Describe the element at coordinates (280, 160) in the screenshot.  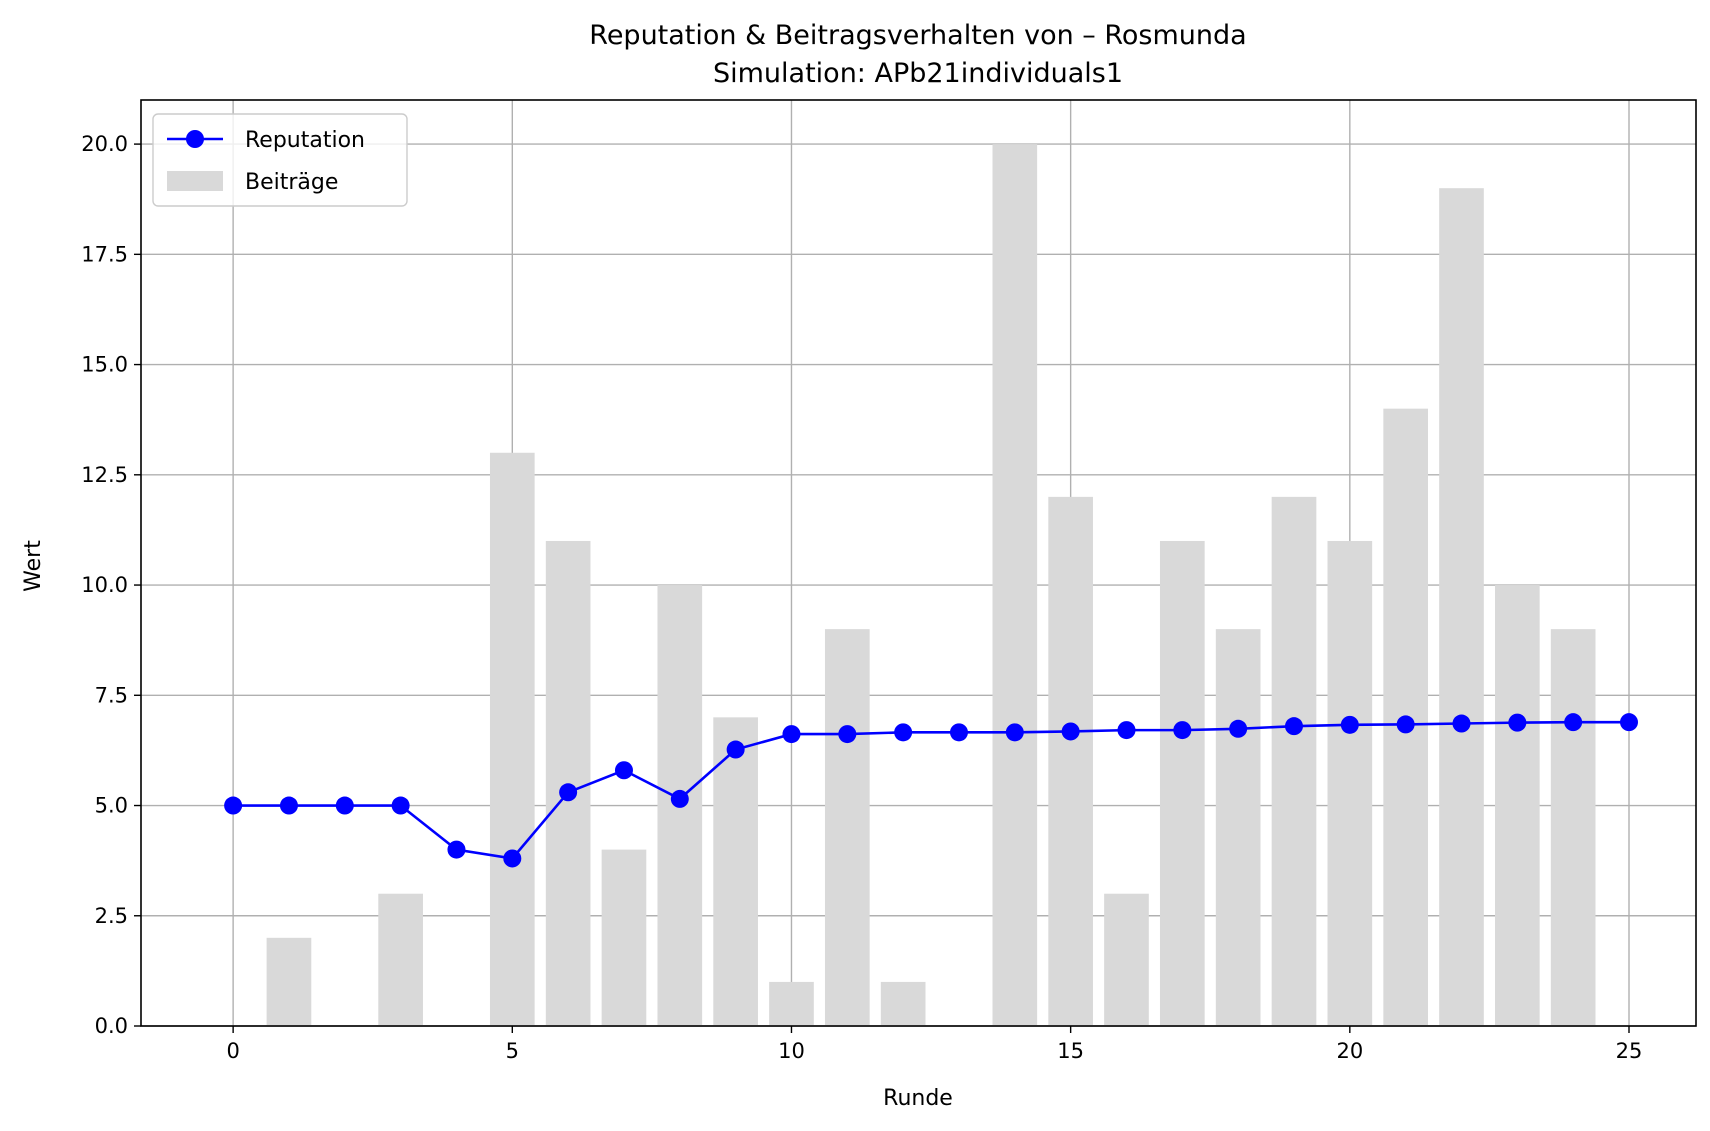
I see `legend: Reputation Beiträge` at that location.